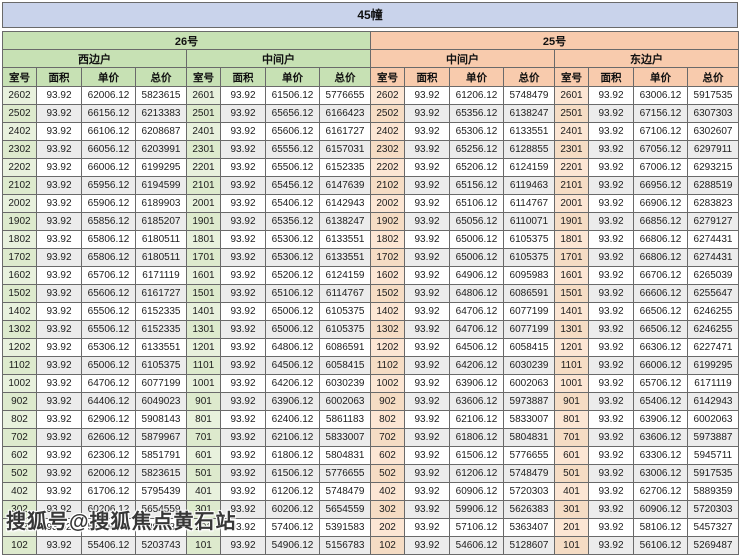 The width and height of the screenshot is (740, 555). What do you see at coordinates (345, 203) in the screenshot?
I see `total-price-cell: 6142943` at bounding box center [345, 203].